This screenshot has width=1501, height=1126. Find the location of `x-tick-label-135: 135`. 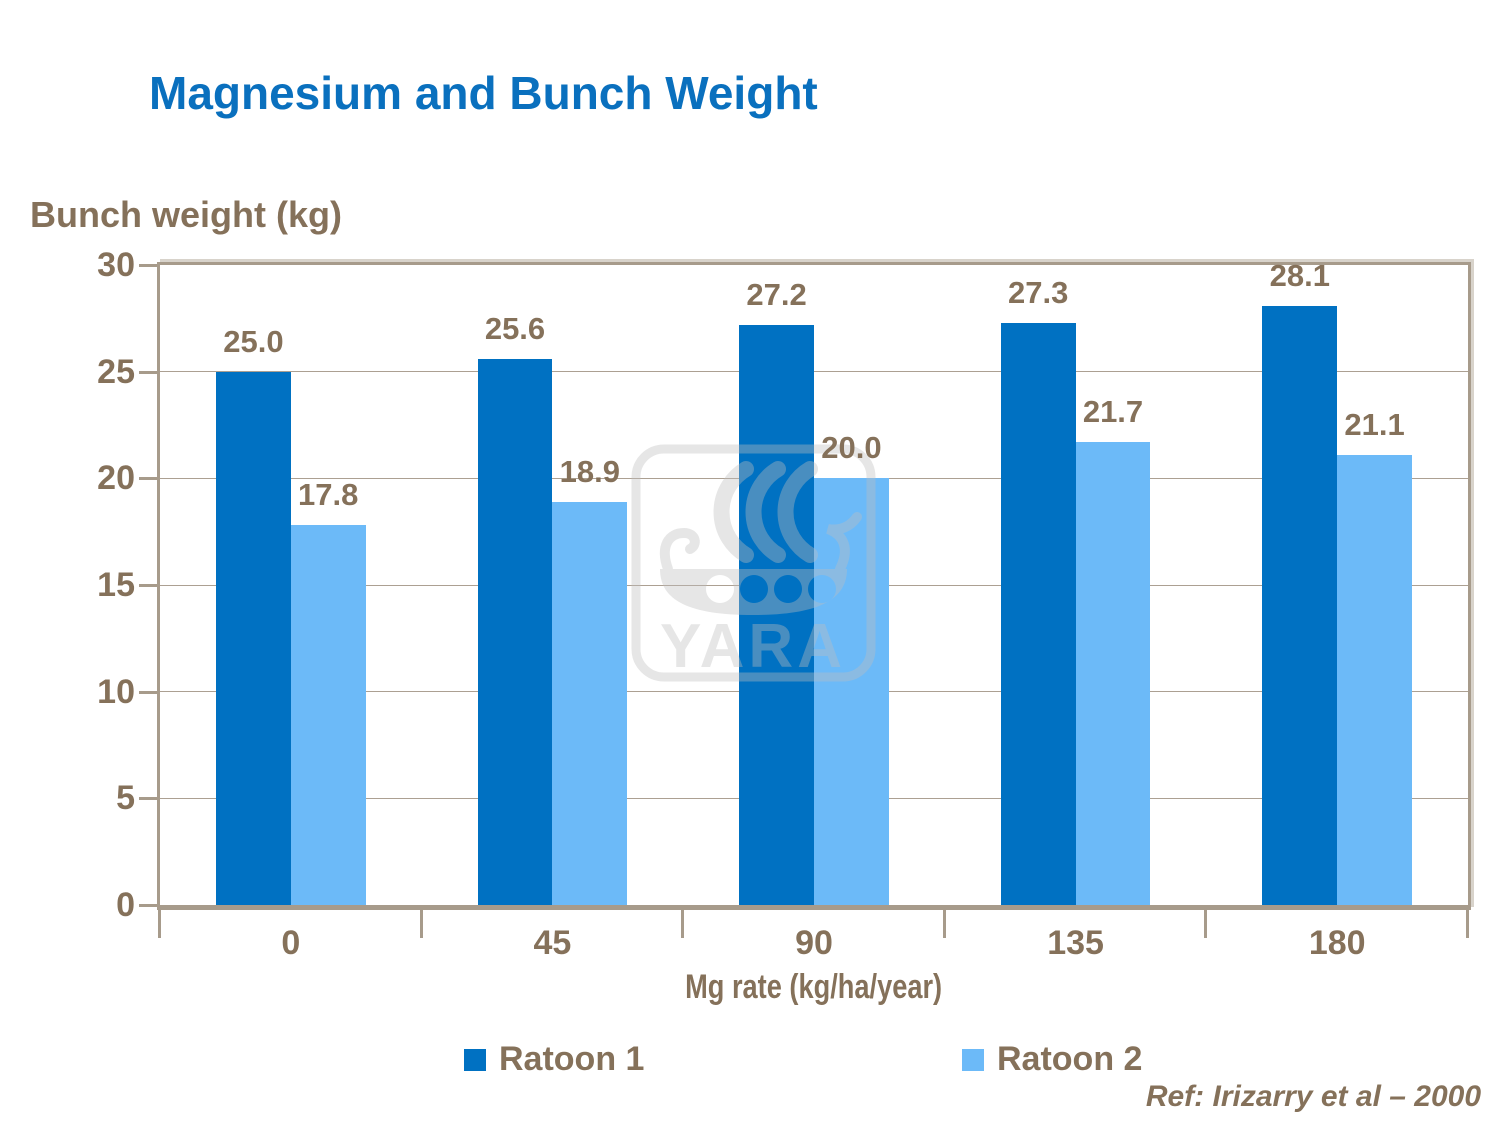

x-tick-label-135: 135 is located at coordinates (1075, 943).